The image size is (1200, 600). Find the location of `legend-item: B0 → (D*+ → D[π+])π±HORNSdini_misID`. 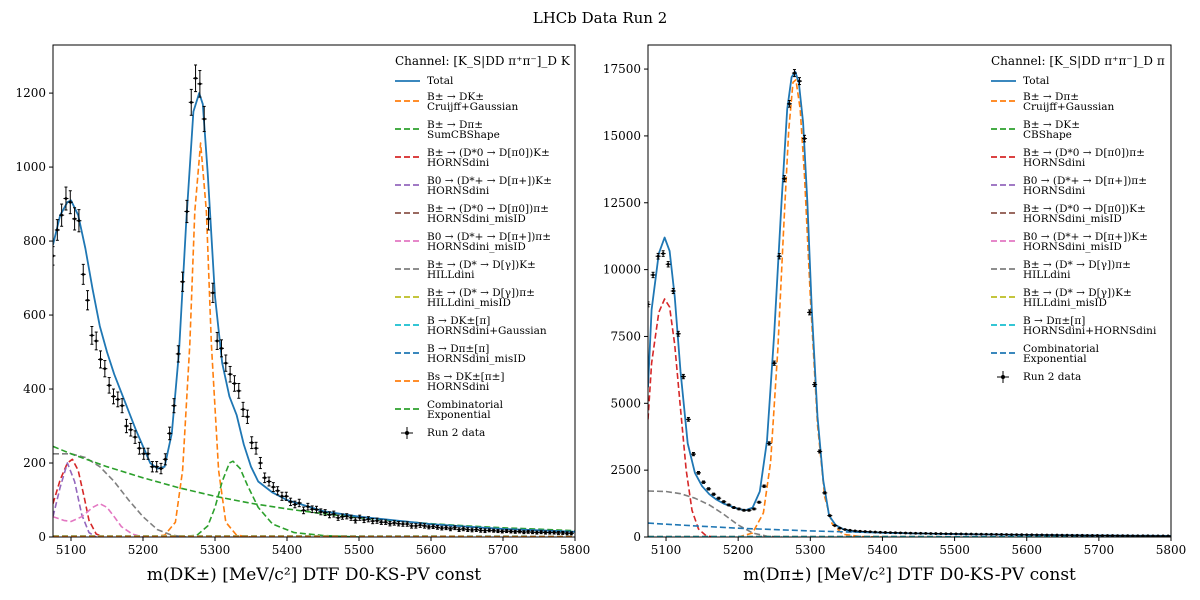

legend-item: B0 → (D*+ → D[π+])π±HORNSdini_misID is located at coordinates (473, 242).